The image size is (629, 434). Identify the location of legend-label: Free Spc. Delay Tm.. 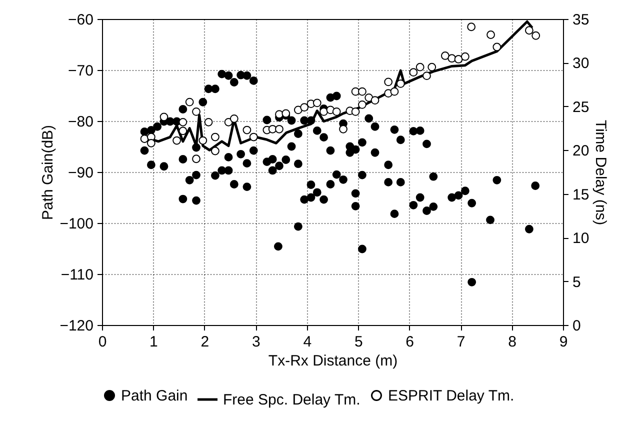
(291, 400).